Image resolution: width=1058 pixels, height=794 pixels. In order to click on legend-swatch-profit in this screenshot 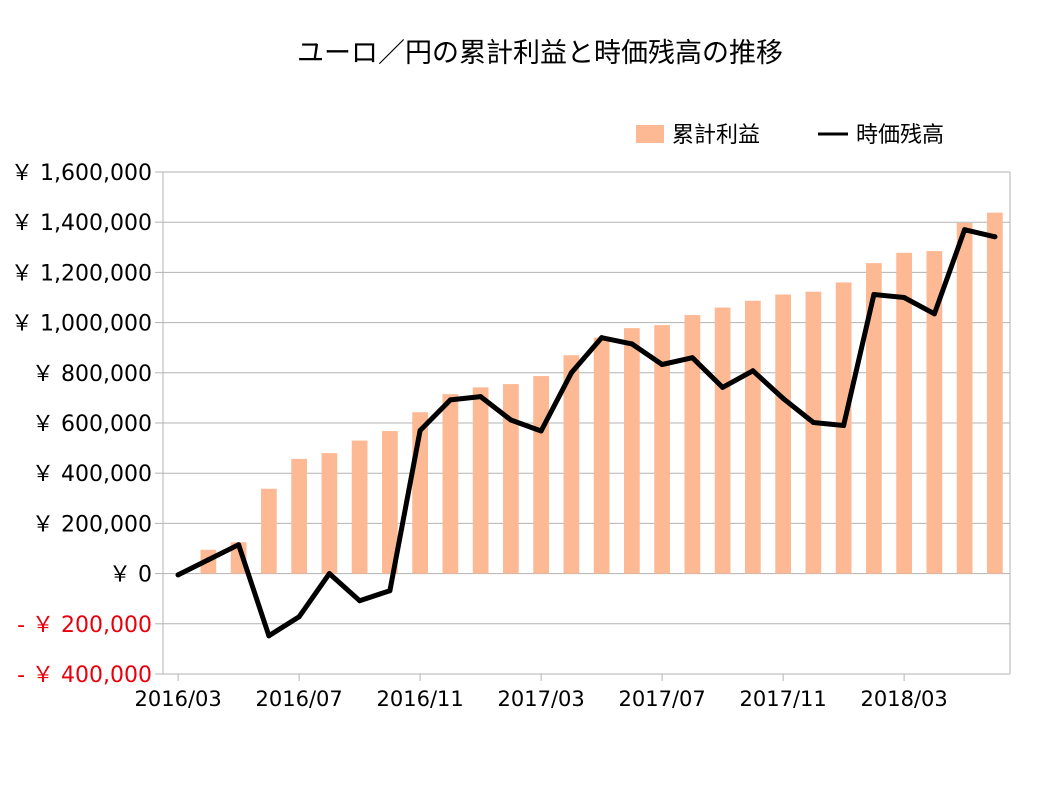, I will do `click(650, 134)`.